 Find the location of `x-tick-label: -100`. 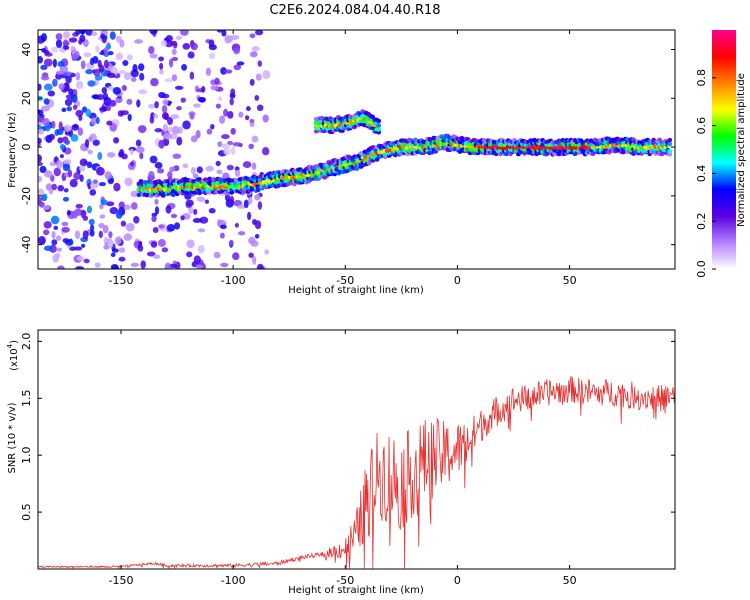

x-tick-label: -100 is located at coordinates (233, 580).